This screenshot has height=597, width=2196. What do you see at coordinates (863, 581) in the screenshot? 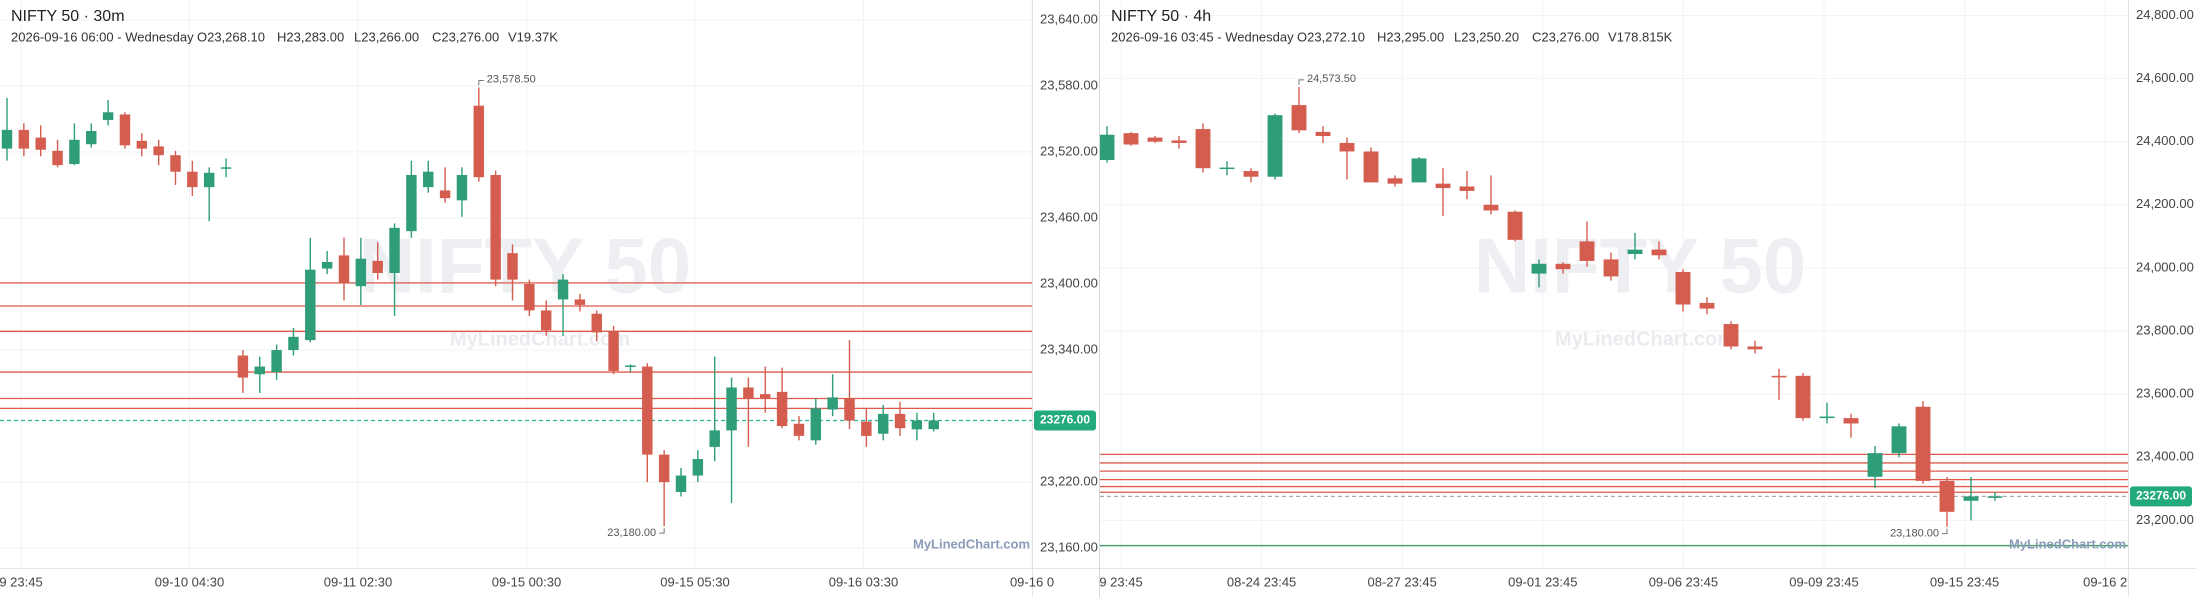
I see `x-tick-label: 09-16 03:30` at bounding box center [863, 581].